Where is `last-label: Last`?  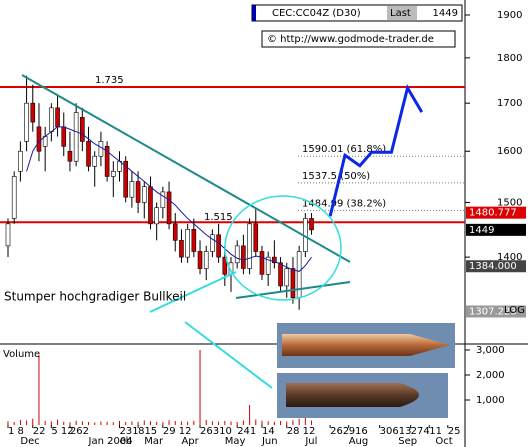
last-label: Last is located at coordinates (400, 13).